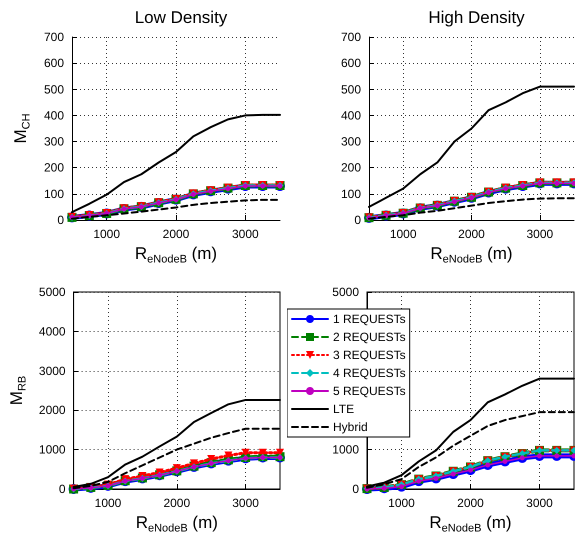 The image size is (575, 539). I want to click on legend-label: 3 REQUESTs, so click(369, 355).